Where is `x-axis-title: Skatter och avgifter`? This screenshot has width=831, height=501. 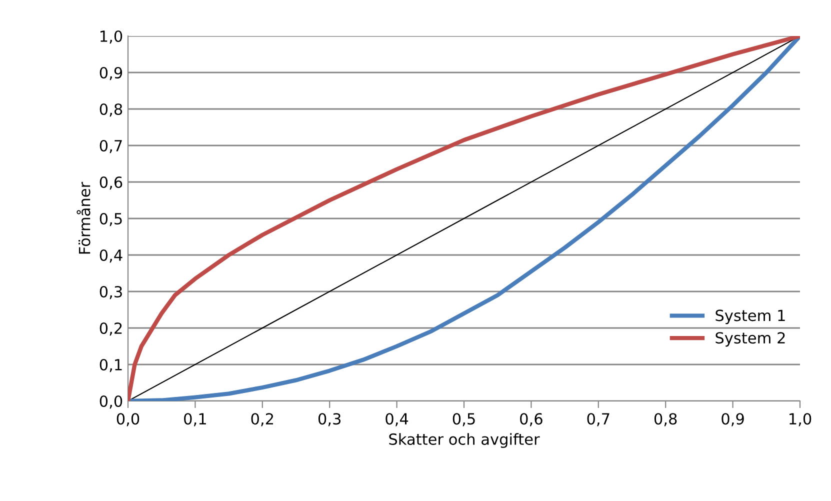 x-axis-title: Skatter och avgifter is located at coordinates (464, 440).